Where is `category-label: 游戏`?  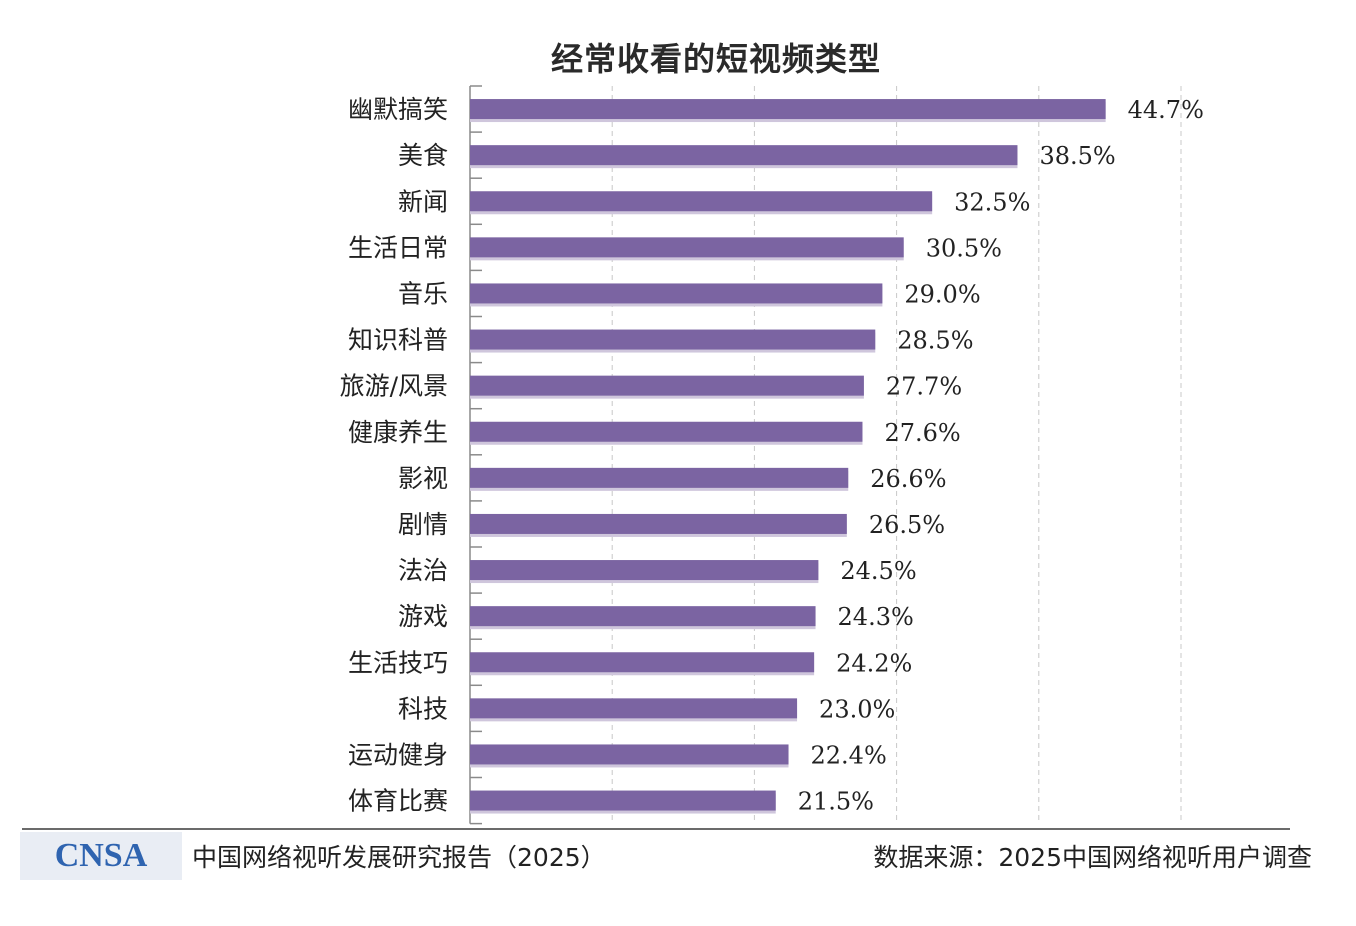
category-label: 游戏 is located at coordinates (423, 616).